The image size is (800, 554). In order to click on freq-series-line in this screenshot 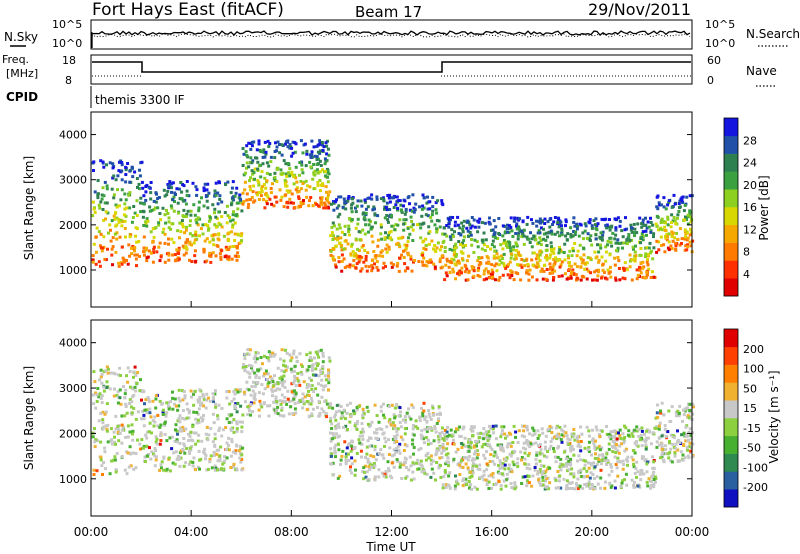, I will do `click(391, 67)`.